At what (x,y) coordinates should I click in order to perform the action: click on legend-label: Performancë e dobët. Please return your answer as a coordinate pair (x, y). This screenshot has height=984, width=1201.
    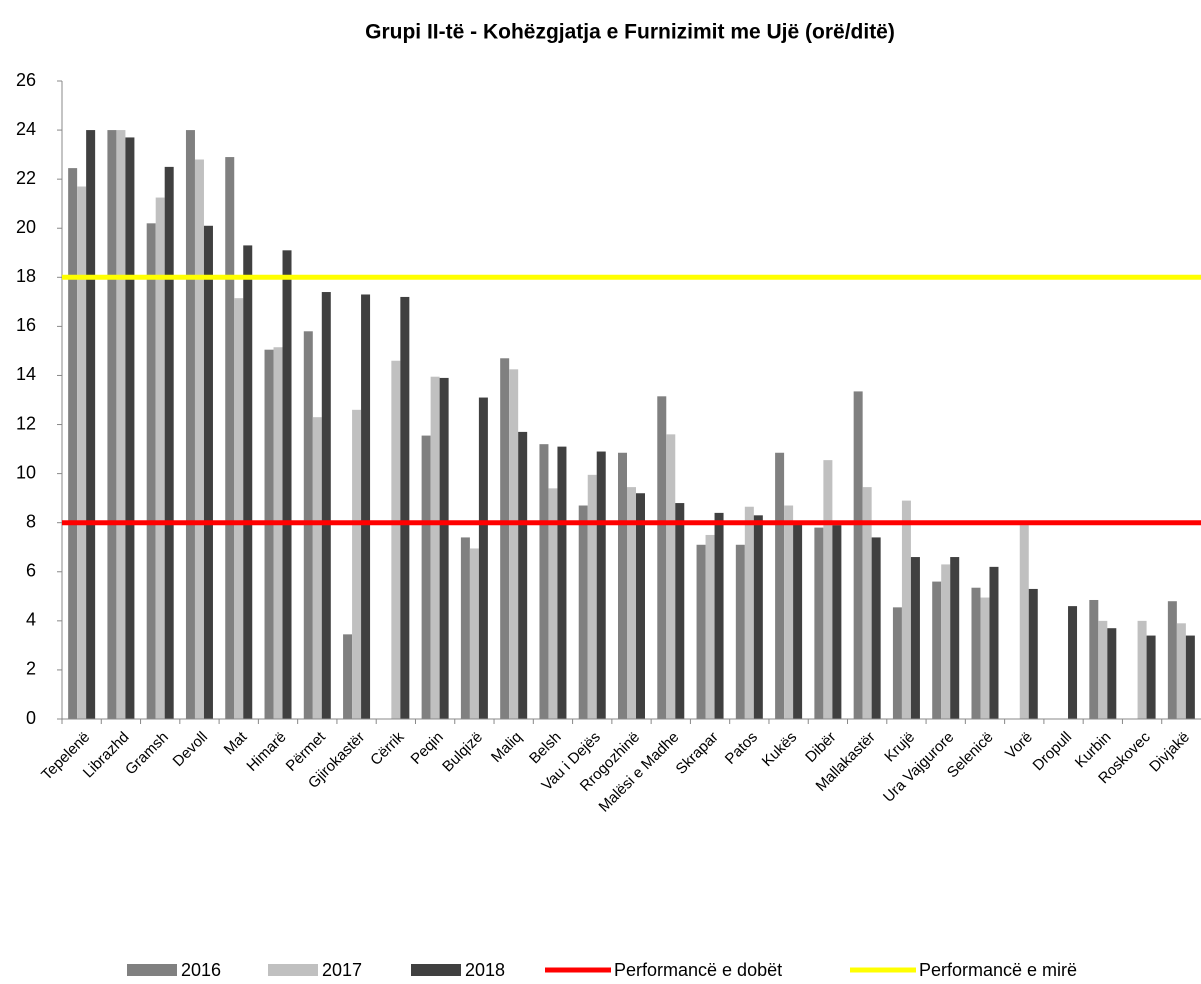
    Looking at the image, I should click on (698, 970).